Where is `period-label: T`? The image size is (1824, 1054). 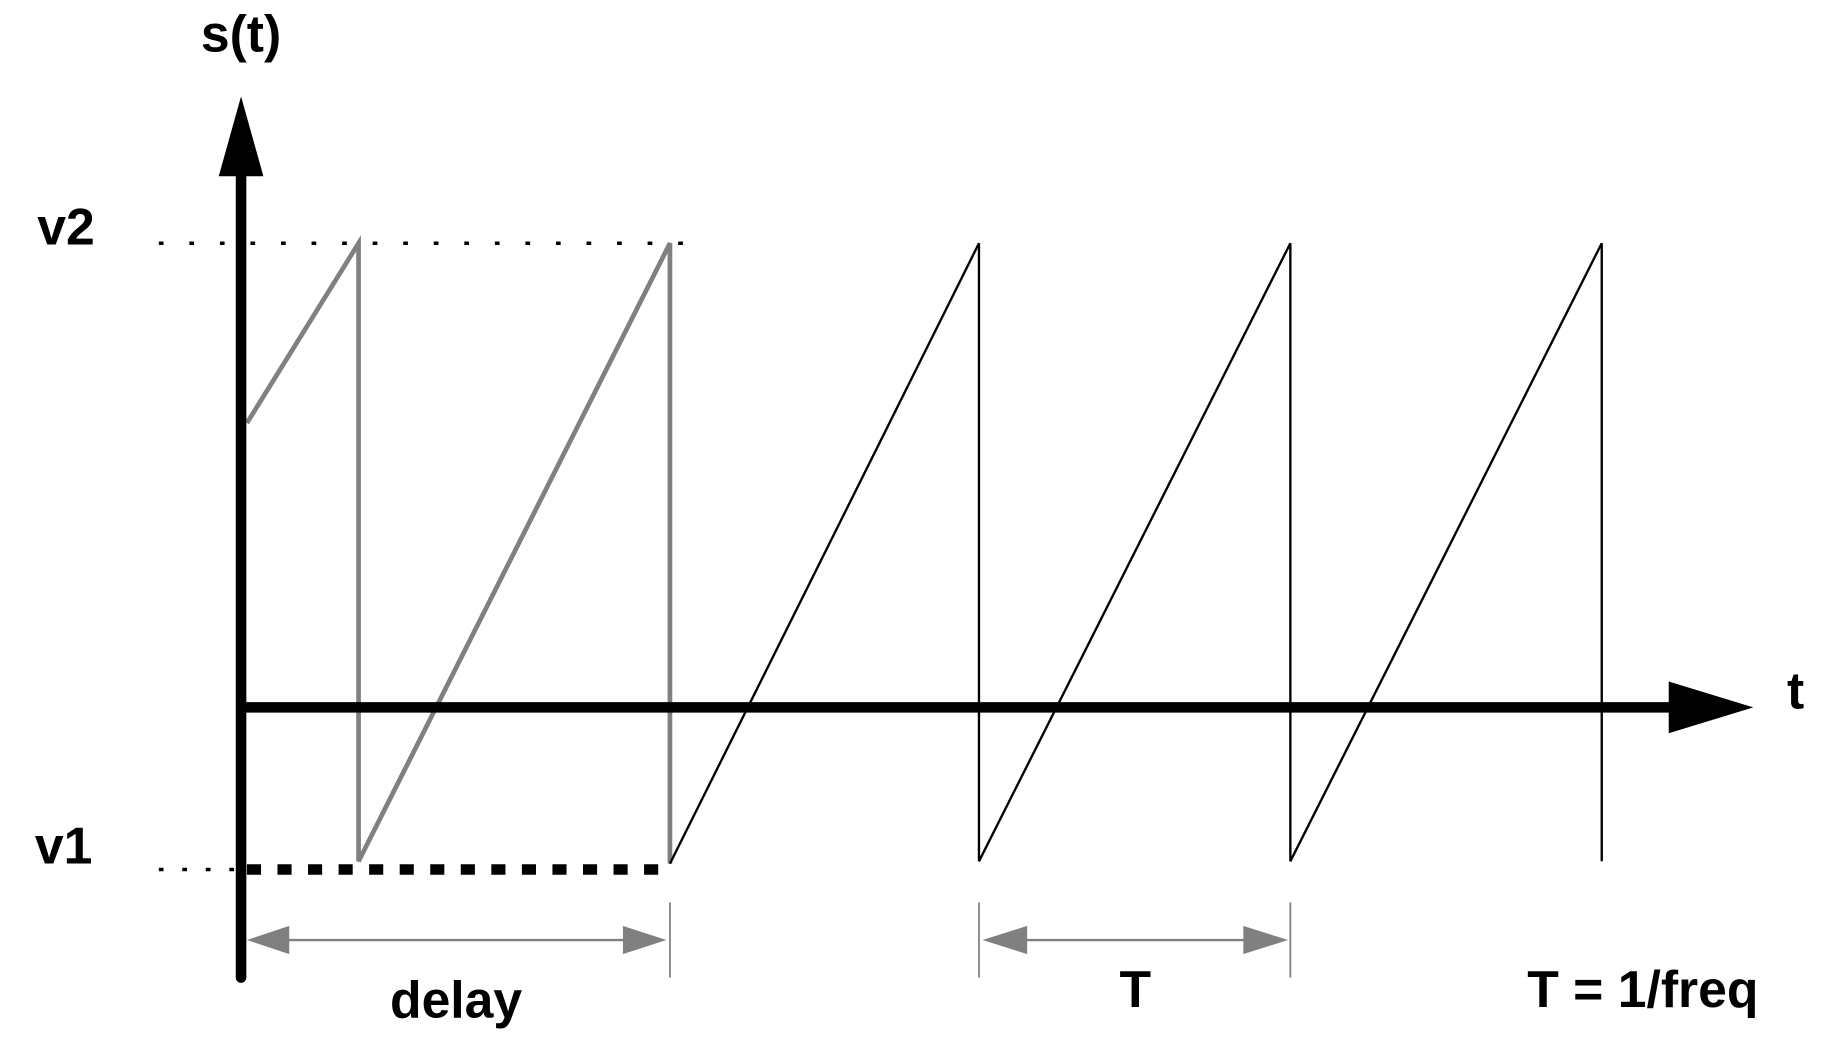
period-label: T is located at coordinates (1135, 989).